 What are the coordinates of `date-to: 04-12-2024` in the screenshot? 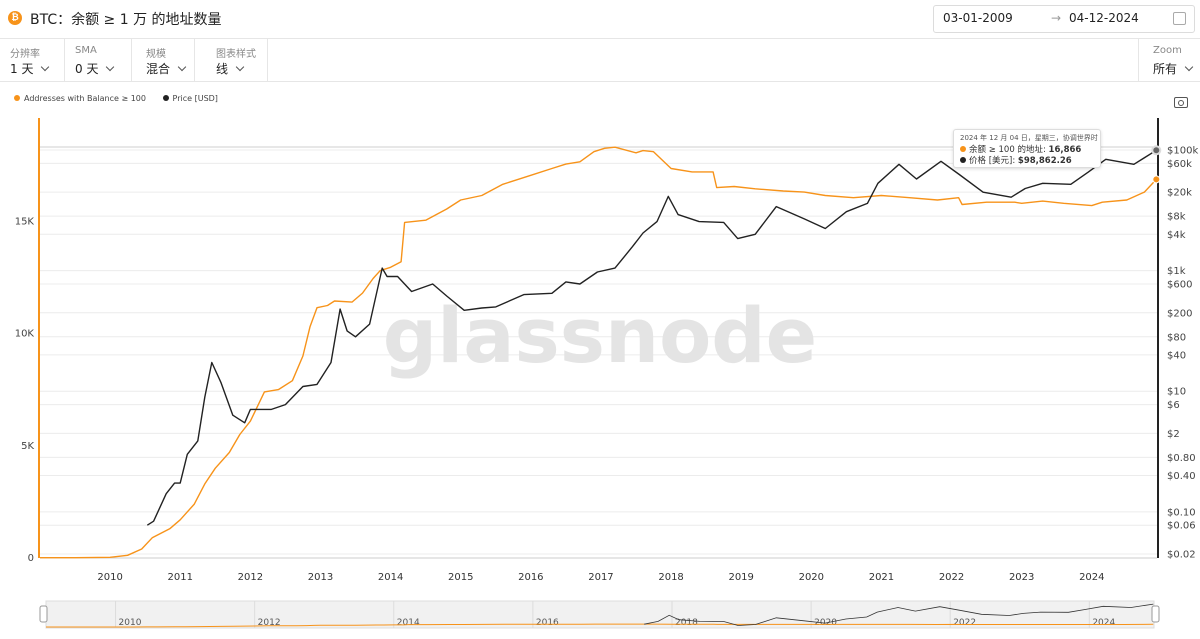 It's located at (1104, 18).